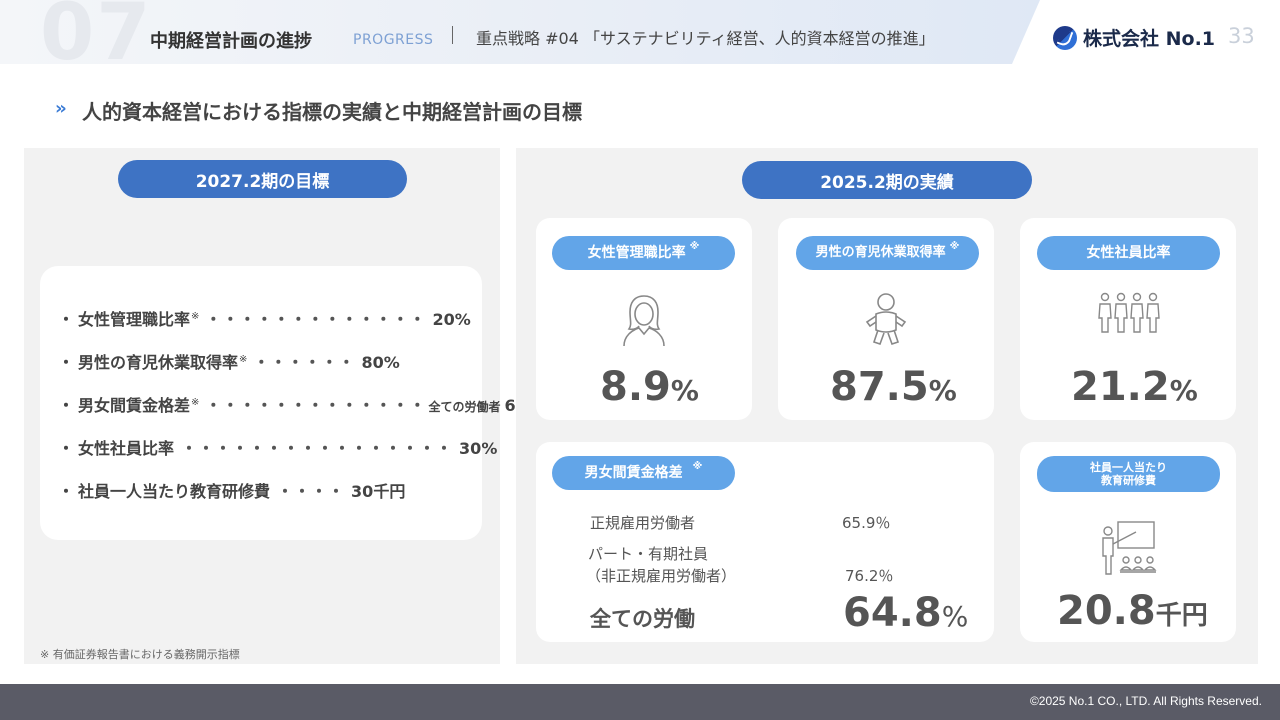 The height and width of the screenshot is (720, 1280). Describe the element at coordinates (229, 362) in the screenshot. I see `target-item: ・男性の育児休業取得率 ※ ・・・・・・ 80%` at that location.